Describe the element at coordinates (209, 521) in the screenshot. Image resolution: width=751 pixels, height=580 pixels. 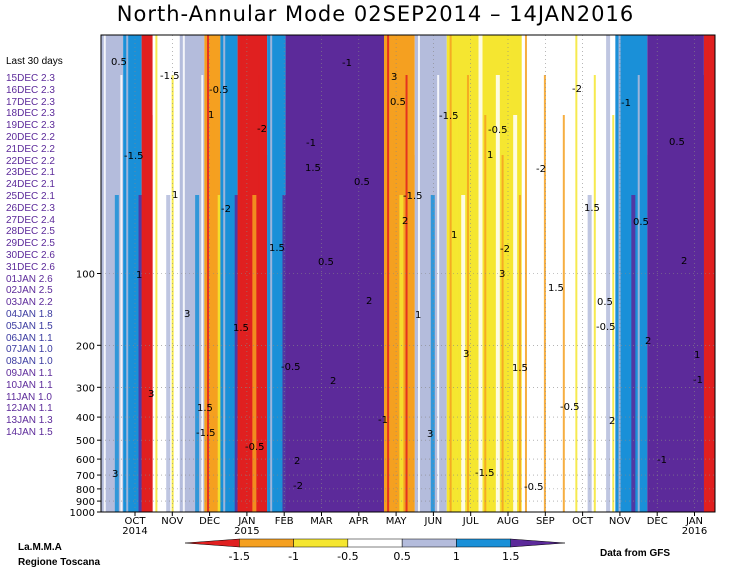
I see `x-tick-label: DEC` at that location.